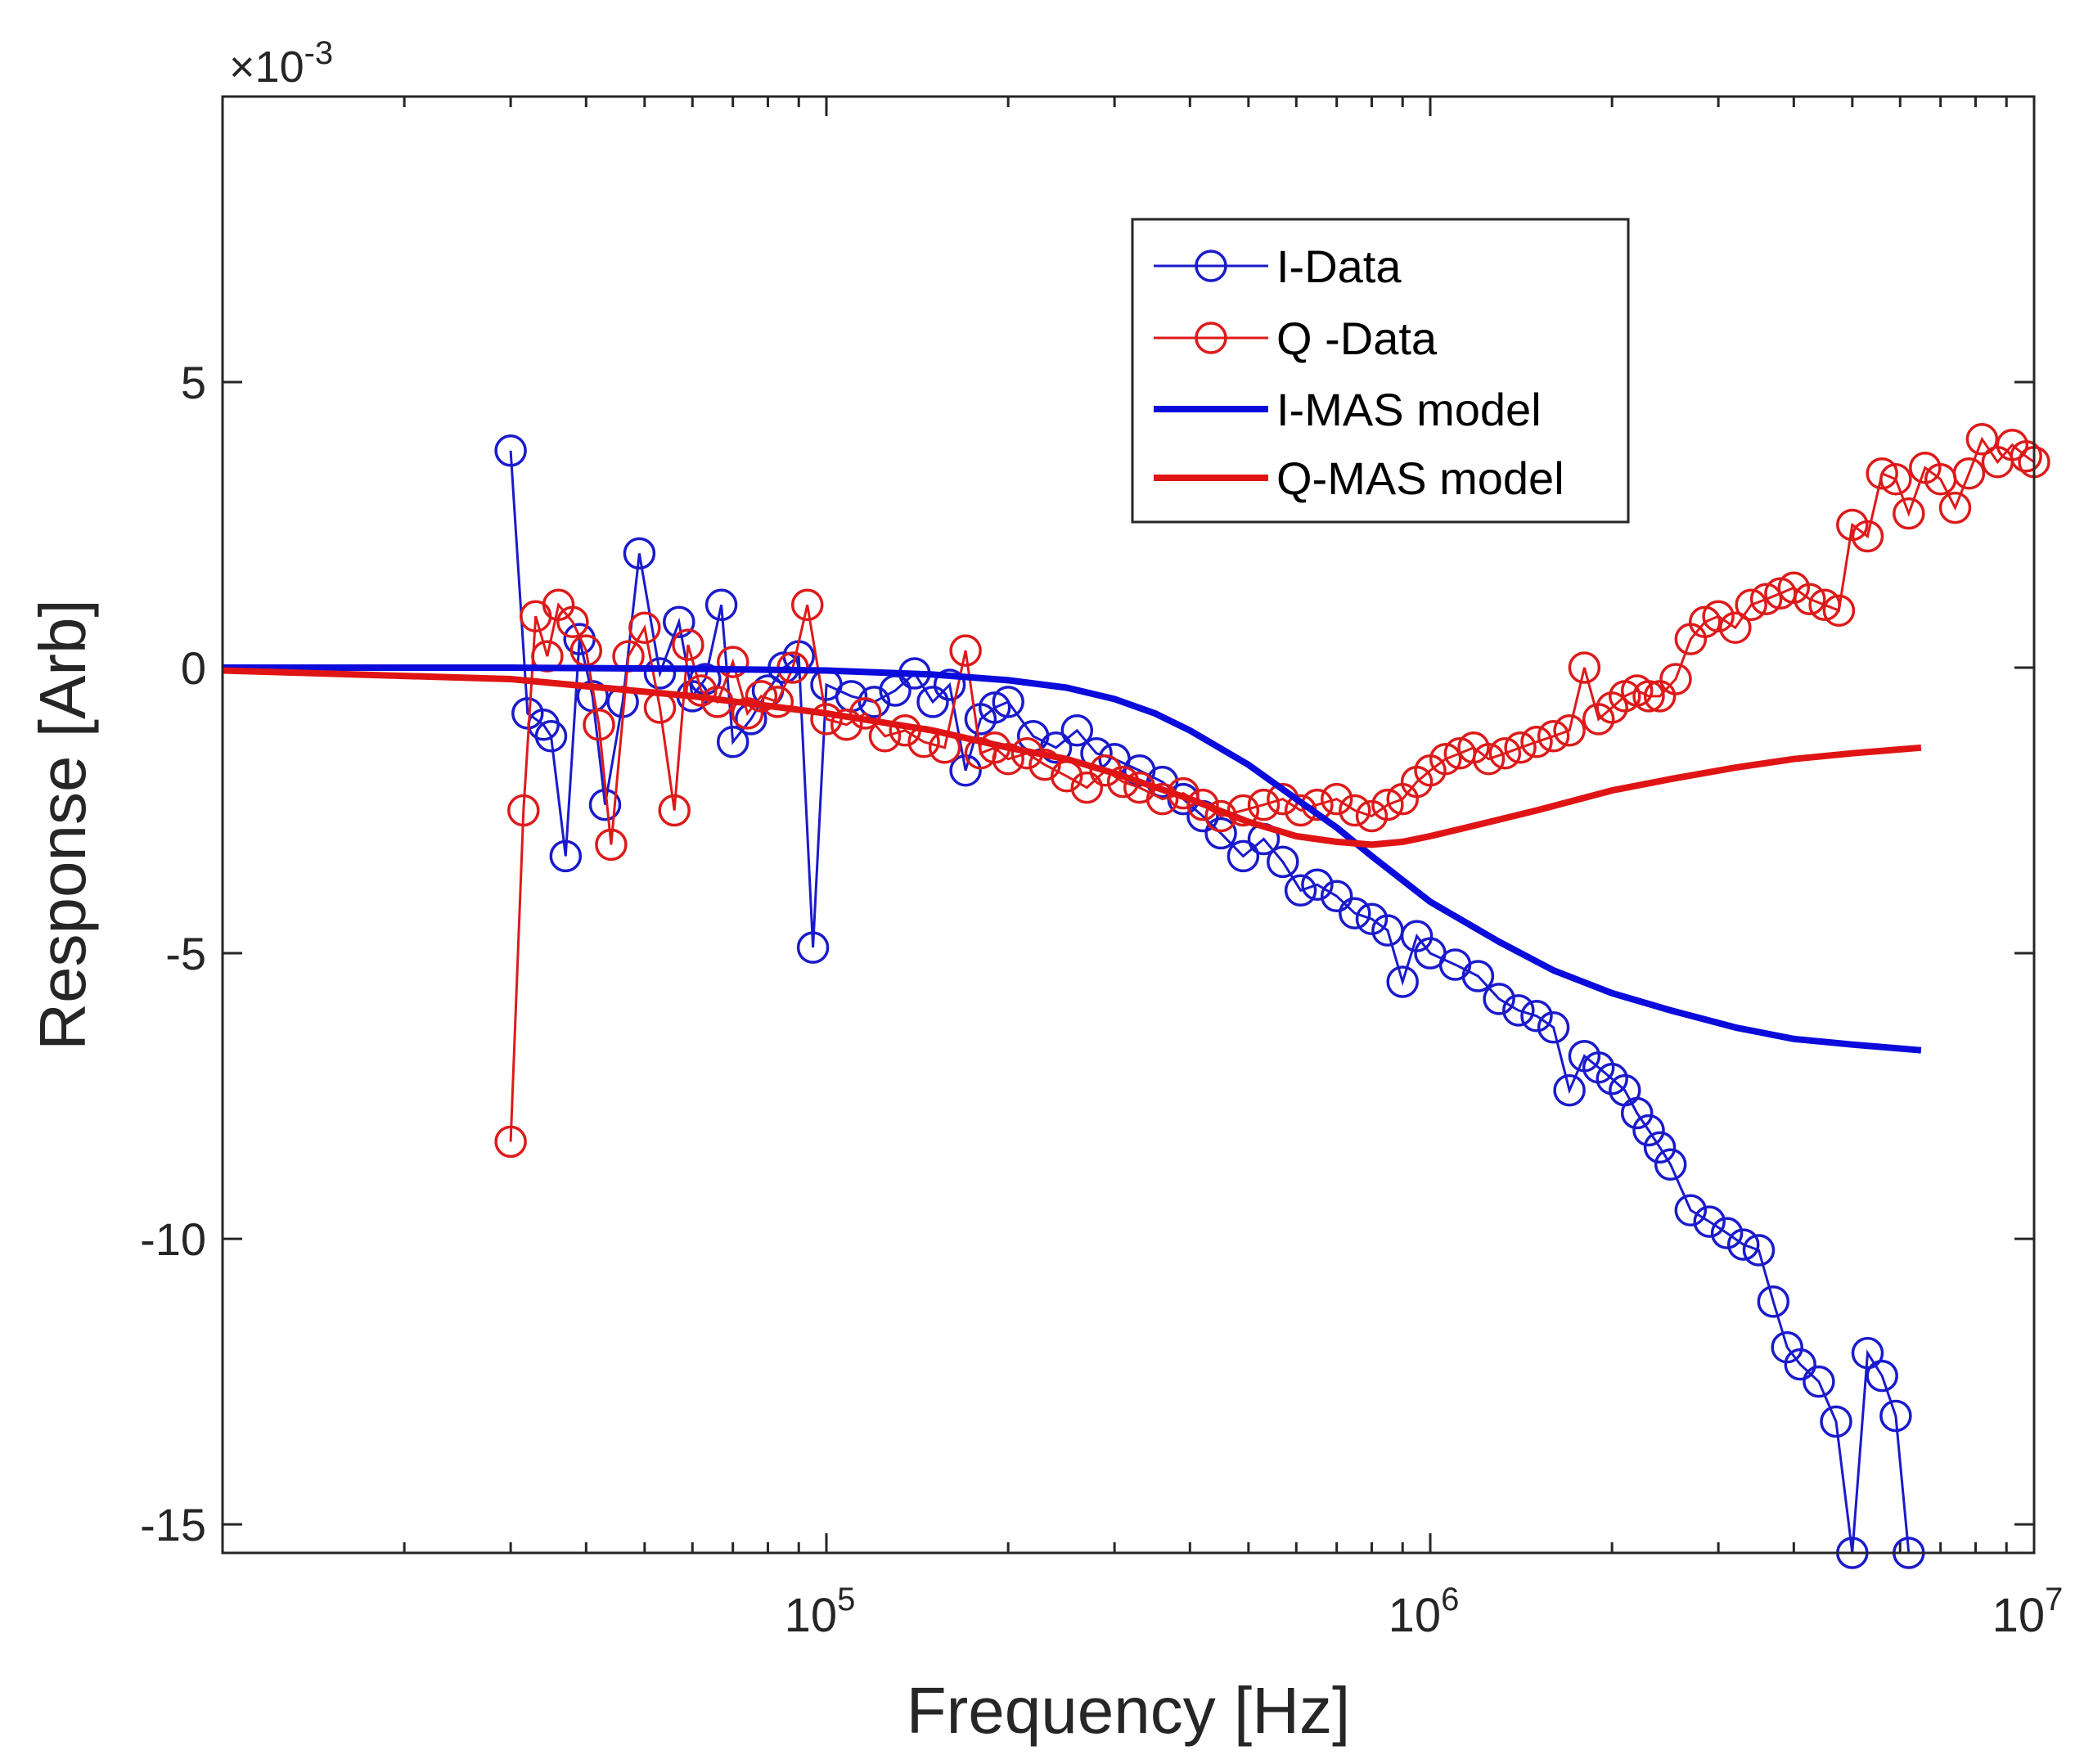 The width and height of the screenshot is (2075, 1764). I want to click on y-exponent-label: ×10⁻³, so click(281, 64).